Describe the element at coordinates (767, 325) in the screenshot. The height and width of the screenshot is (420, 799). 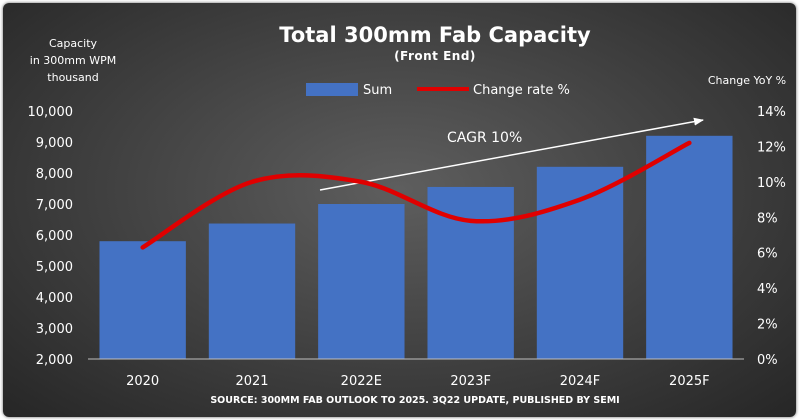
I see `right-tick-label: 2%` at that location.